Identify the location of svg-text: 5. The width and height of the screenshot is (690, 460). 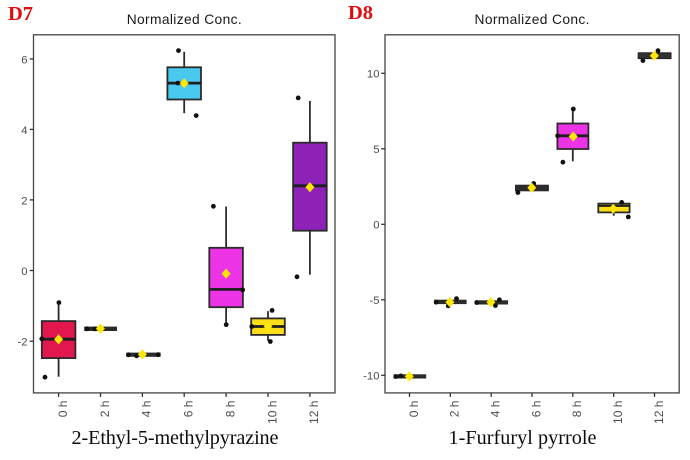
(376, 150).